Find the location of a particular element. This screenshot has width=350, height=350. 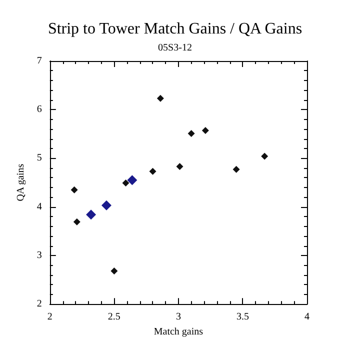

x-axis-title: Match gains is located at coordinates (179, 332).